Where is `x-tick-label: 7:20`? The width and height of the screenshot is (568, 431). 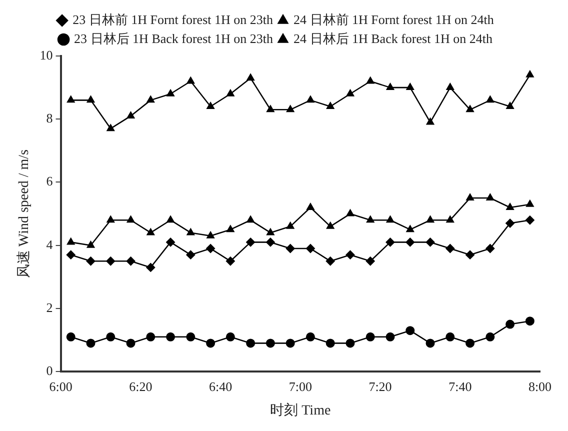
x-tick-label: 7:20 is located at coordinates (380, 386).